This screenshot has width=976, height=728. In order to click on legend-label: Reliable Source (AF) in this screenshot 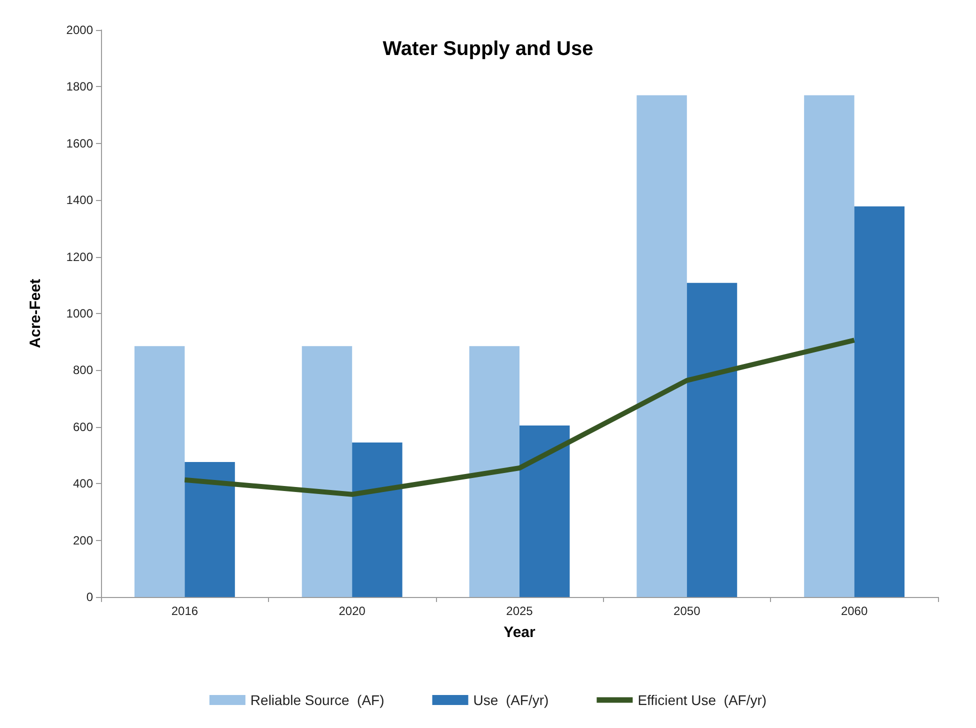, I will do `click(317, 700)`.